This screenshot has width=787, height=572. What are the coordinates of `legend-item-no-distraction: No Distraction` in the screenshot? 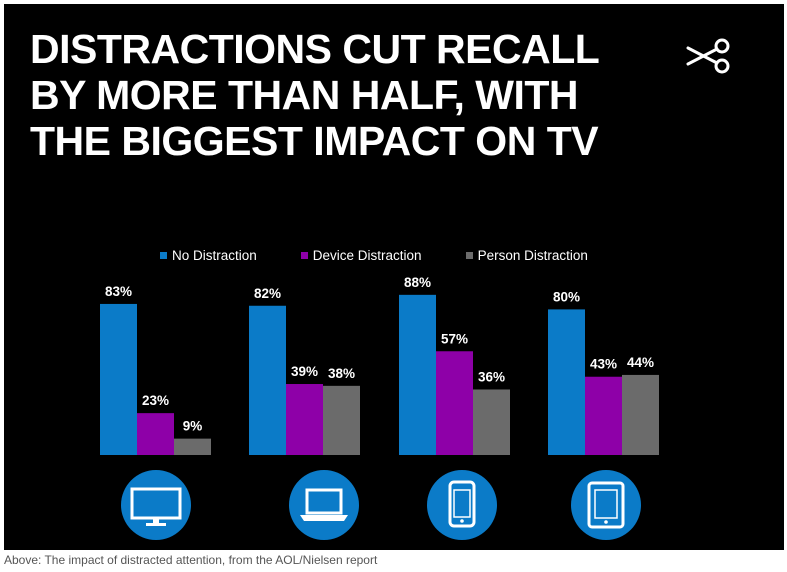 It's located at (208, 255).